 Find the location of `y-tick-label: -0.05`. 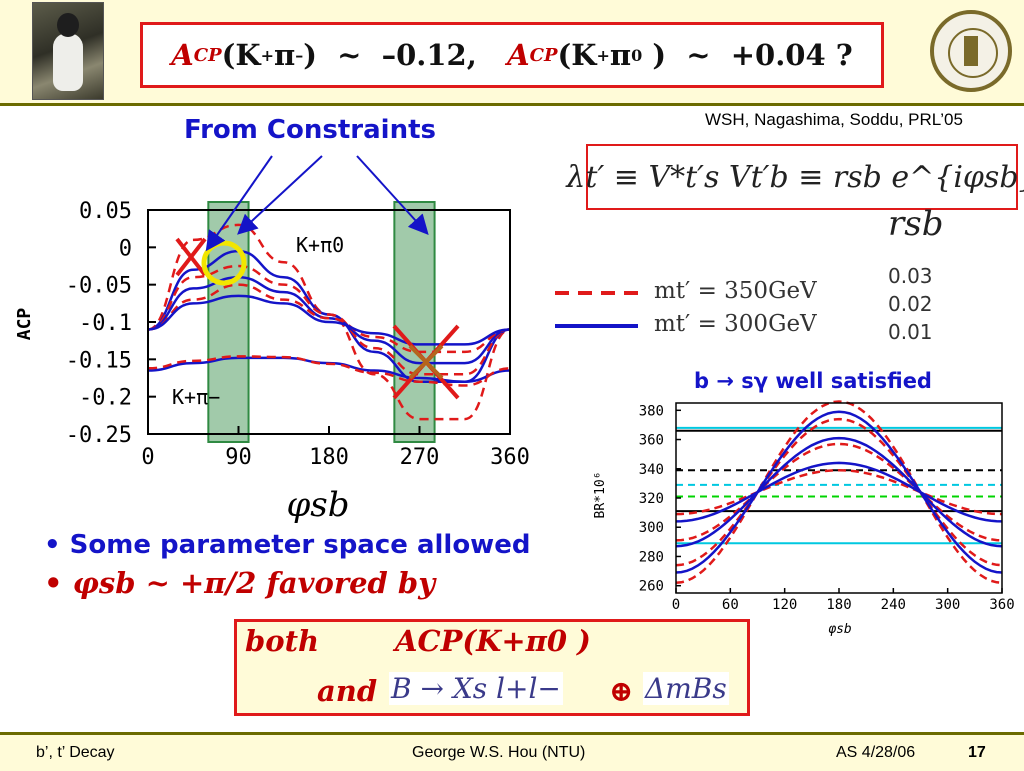

y-tick-label: -0.05 is located at coordinates (99, 286).